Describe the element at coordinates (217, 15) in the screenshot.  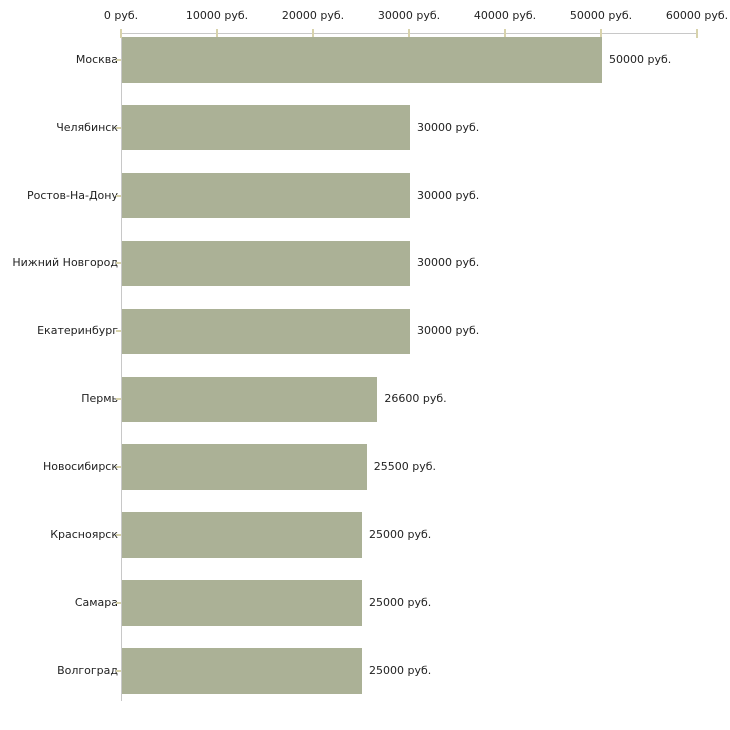
I see `x-axis-tick-label: 10000 руб.` at that location.